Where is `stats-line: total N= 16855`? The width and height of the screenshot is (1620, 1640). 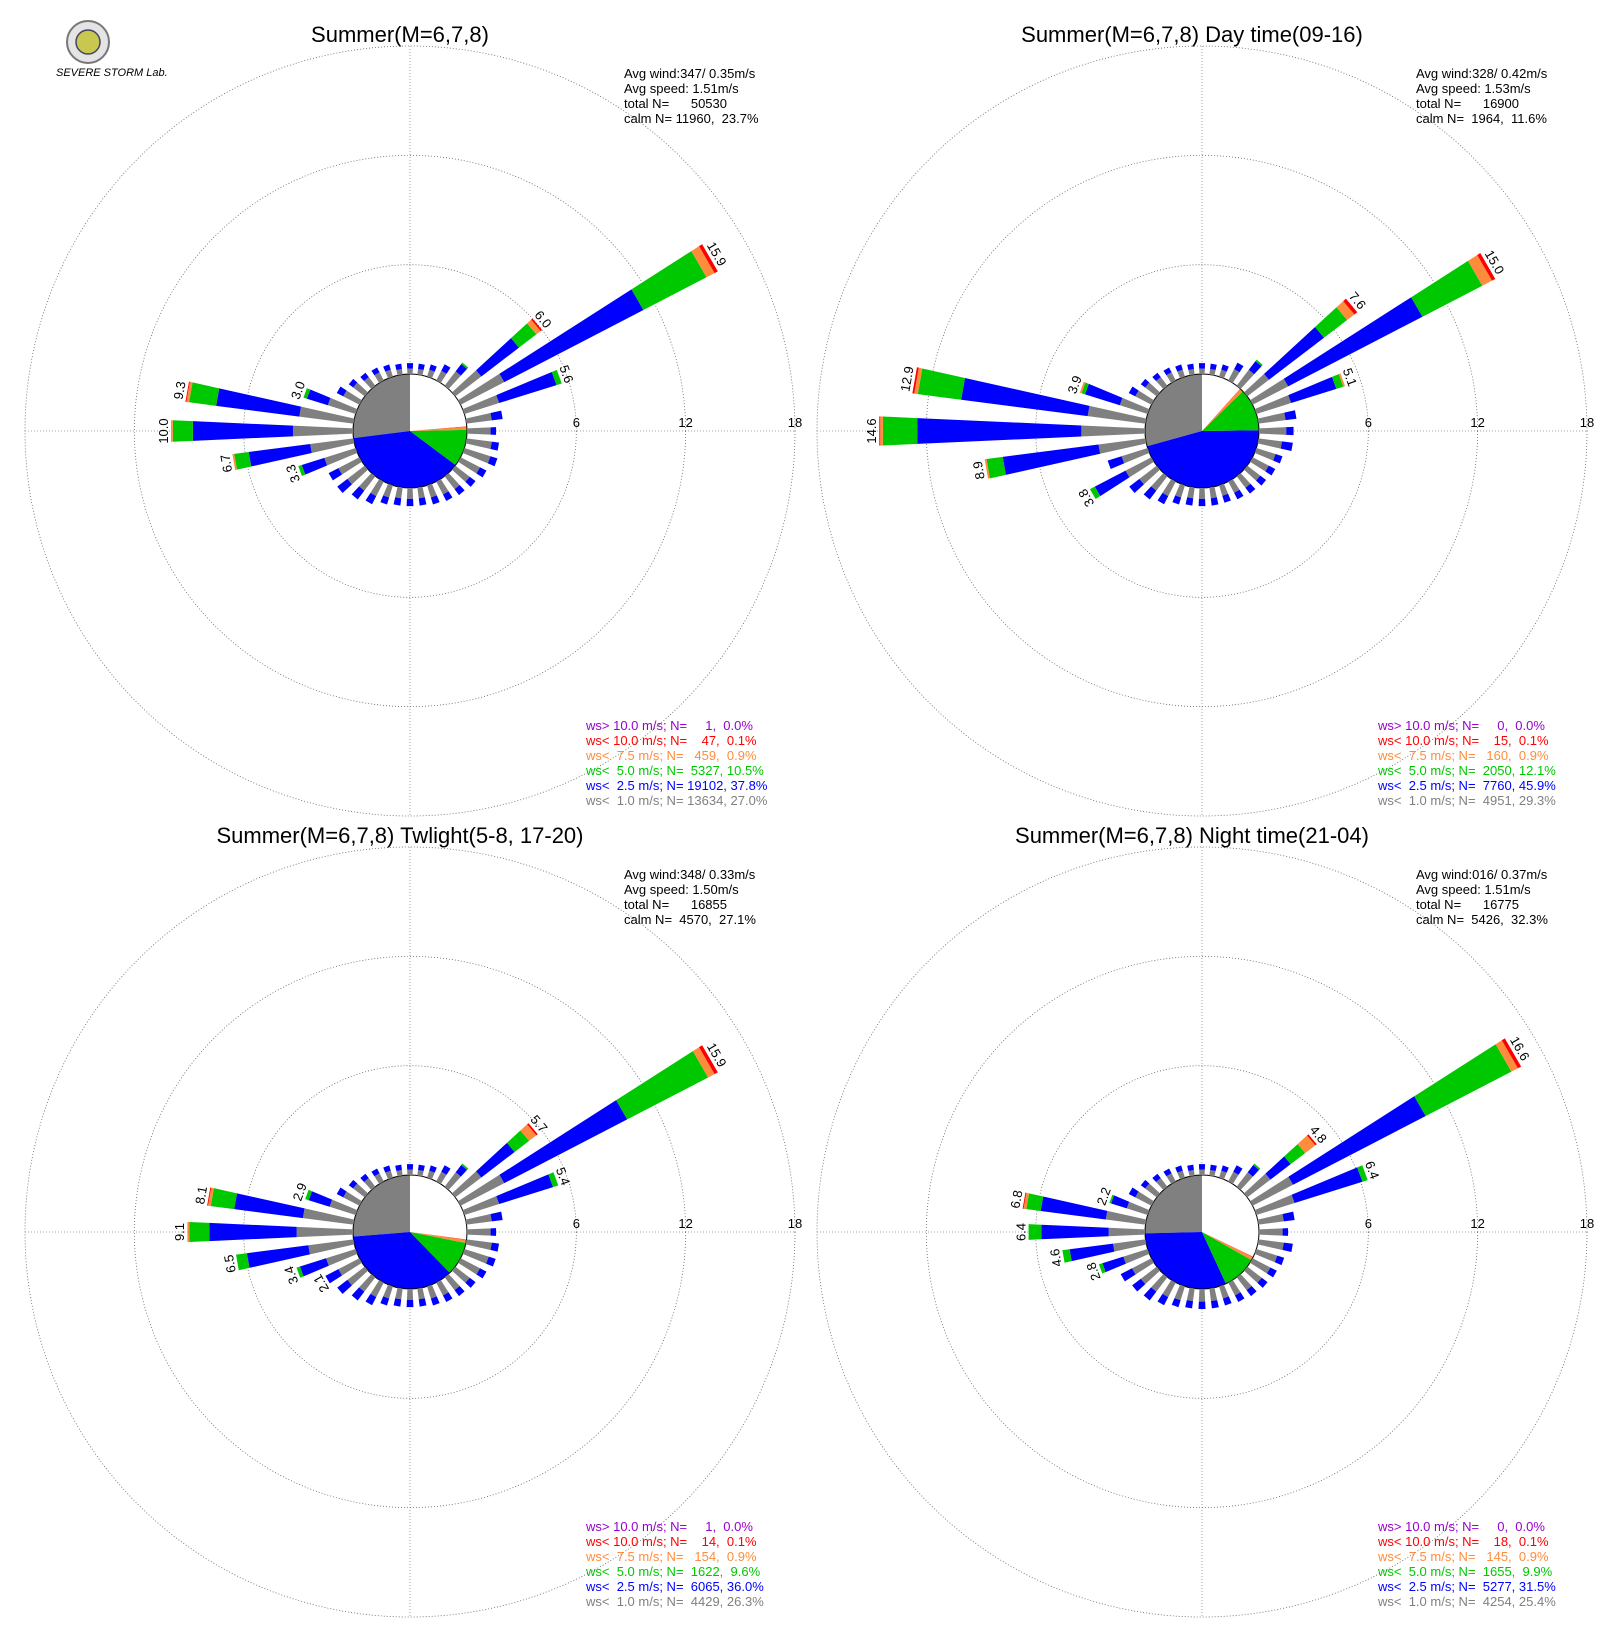 stats-line: total N= 16855 is located at coordinates (675, 904).